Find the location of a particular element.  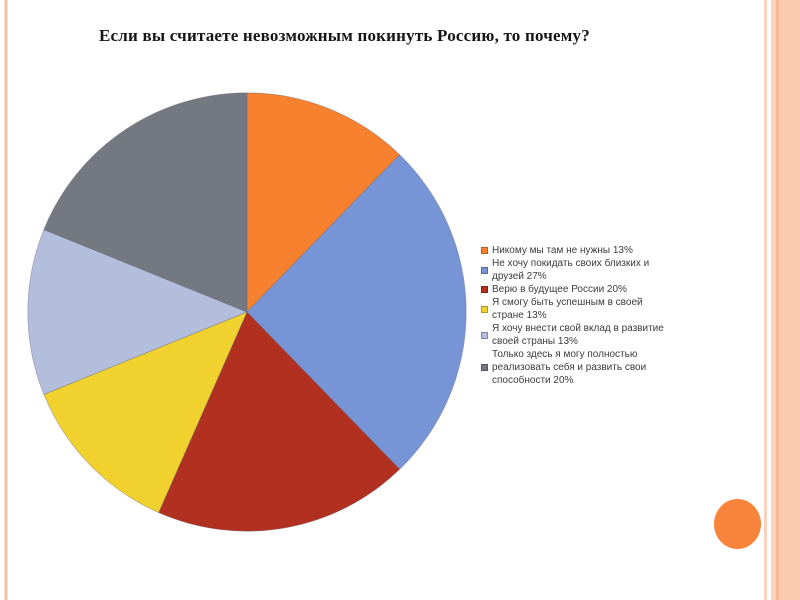

left-accent-stripe is located at coordinates (6, 300).